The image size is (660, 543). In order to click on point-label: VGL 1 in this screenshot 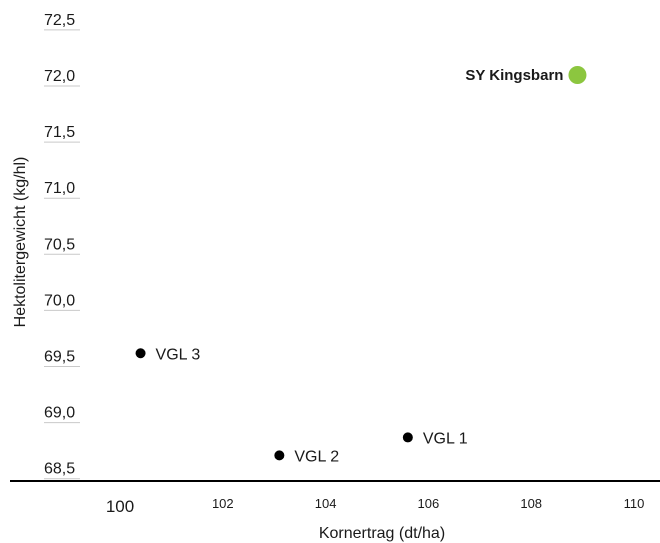, I will do `click(445, 438)`.